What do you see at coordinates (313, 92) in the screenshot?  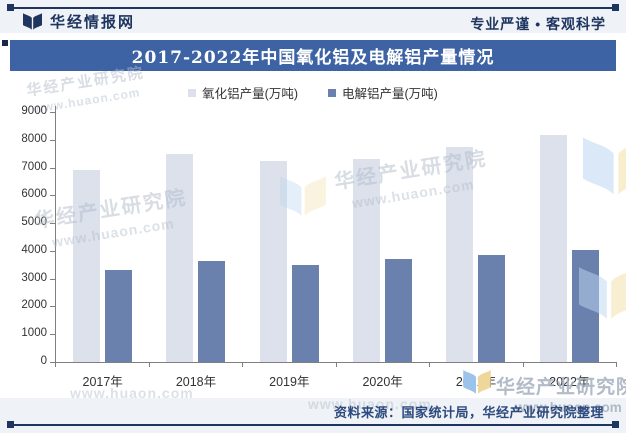 I see `chart-legend: 氧化铝产量(万吨) 电解铝产量(万吨)` at bounding box center [313, 92].